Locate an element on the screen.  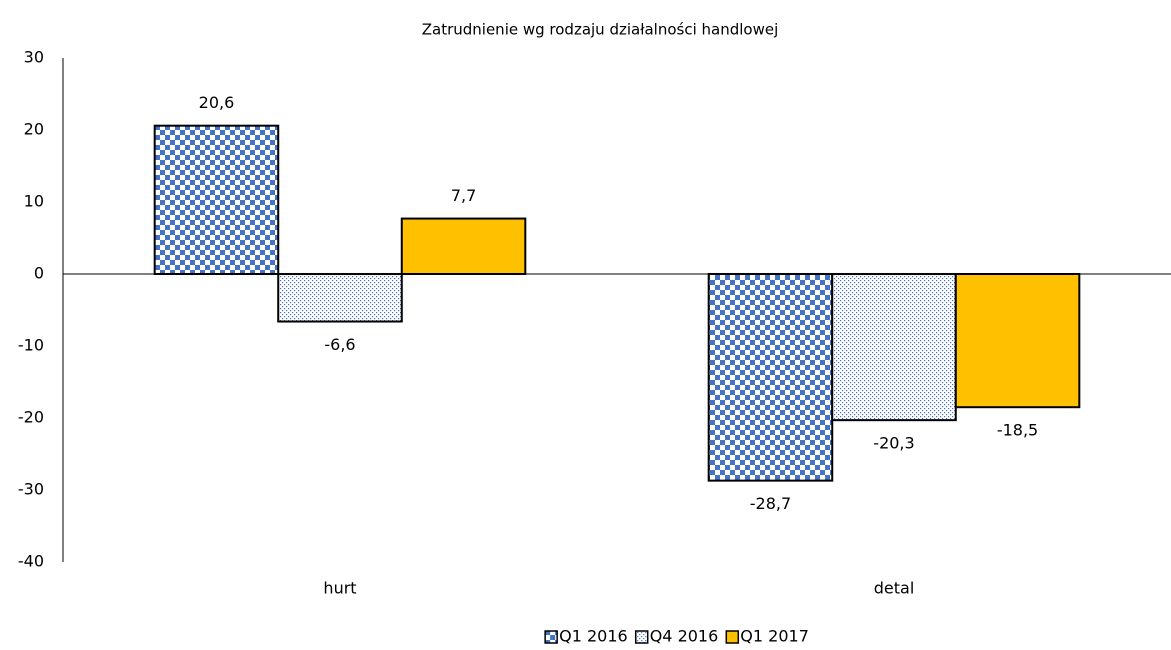
legend: Q1 2016 Q4 2016 Q1 2017 is located at coordinates (676, 636).